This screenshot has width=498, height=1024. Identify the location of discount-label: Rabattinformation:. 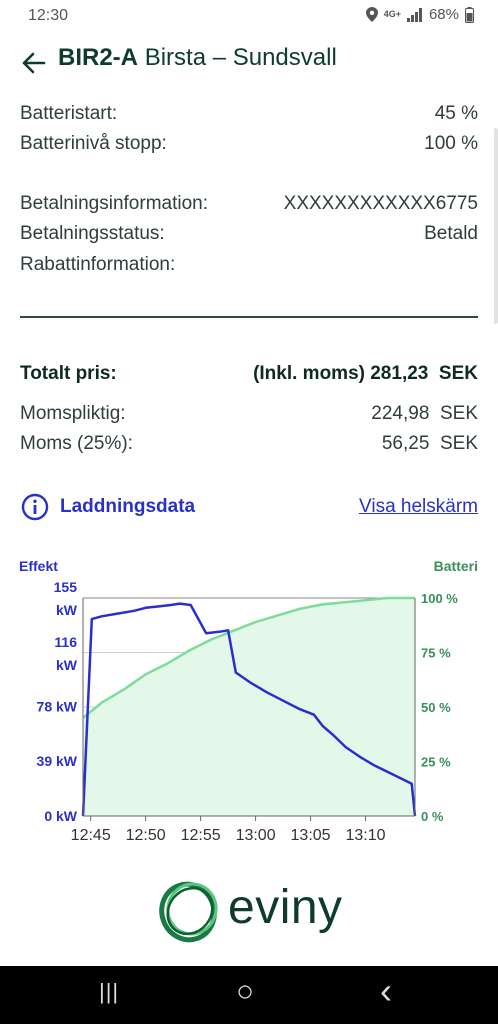
(98, 264).